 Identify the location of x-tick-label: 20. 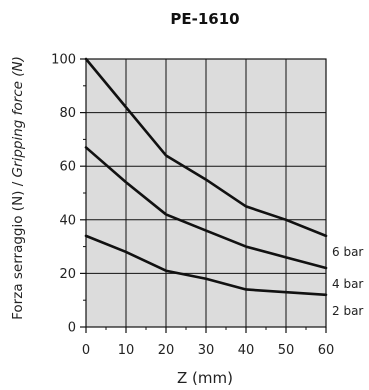
(166, 350).